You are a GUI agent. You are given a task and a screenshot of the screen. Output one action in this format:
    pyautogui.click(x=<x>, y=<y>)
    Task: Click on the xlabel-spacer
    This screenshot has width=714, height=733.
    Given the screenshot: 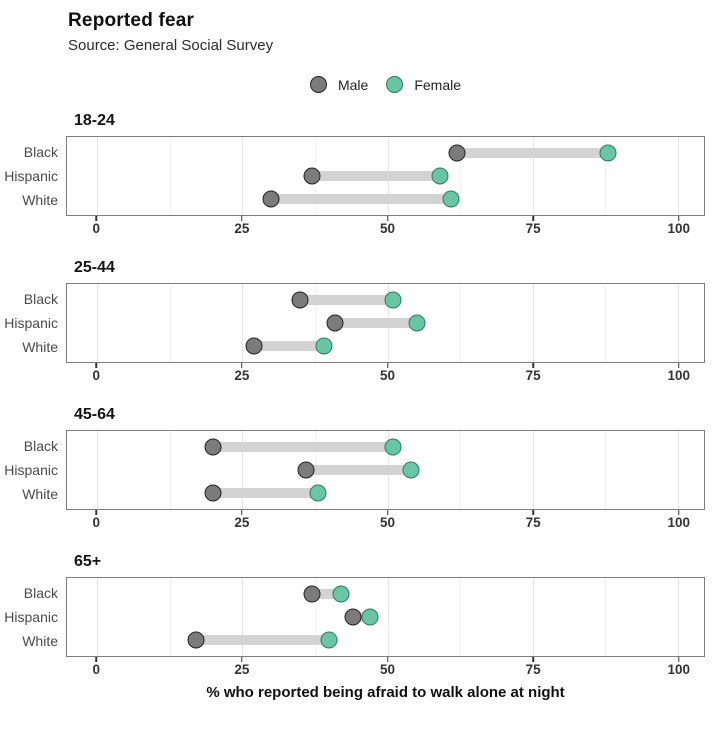 What is the action you would take?
    pyautogui.click(x=33, y=692)
    